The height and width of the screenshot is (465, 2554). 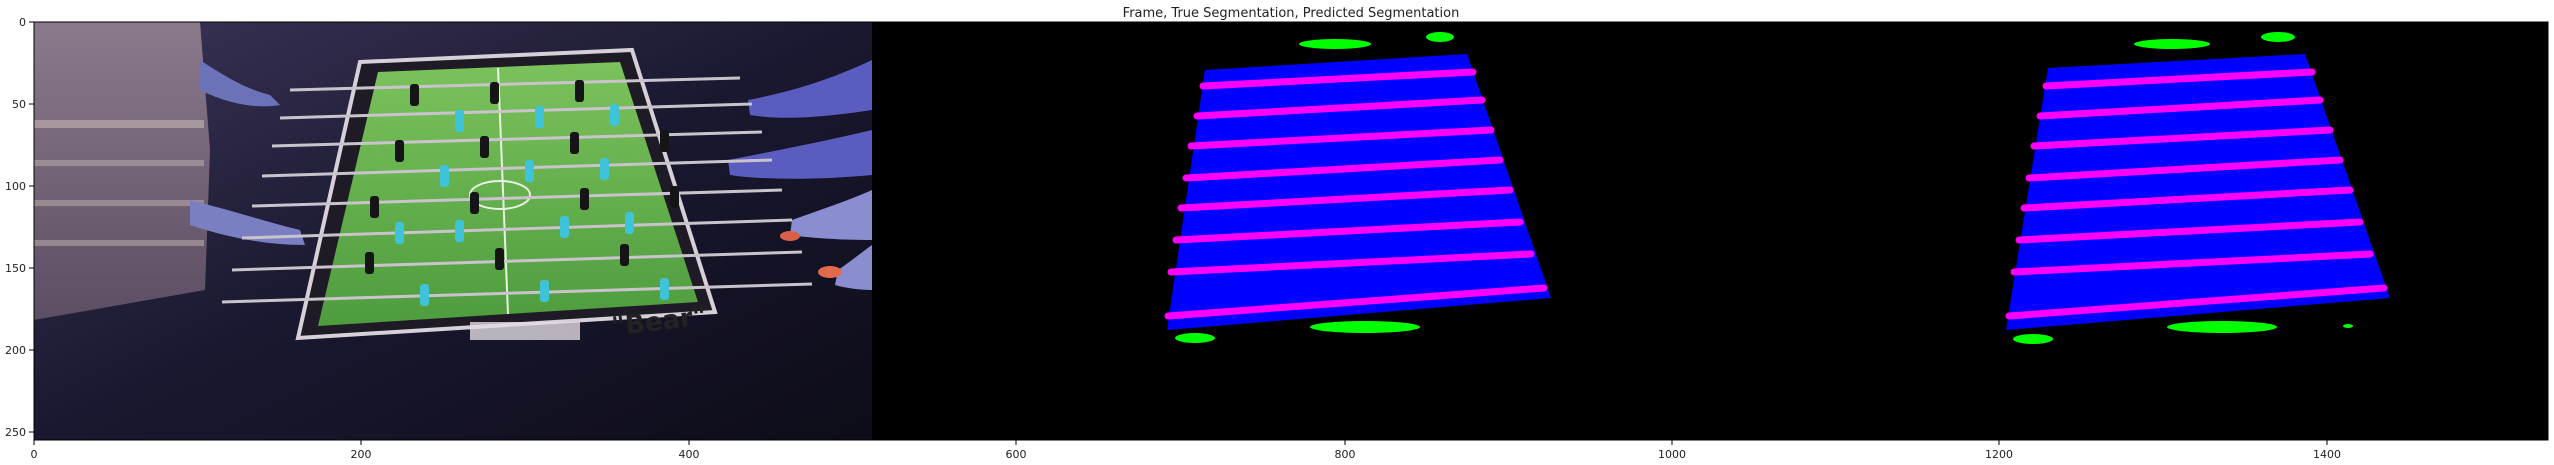 I want to click on y-tick: 0, so click(x=26, y=22).